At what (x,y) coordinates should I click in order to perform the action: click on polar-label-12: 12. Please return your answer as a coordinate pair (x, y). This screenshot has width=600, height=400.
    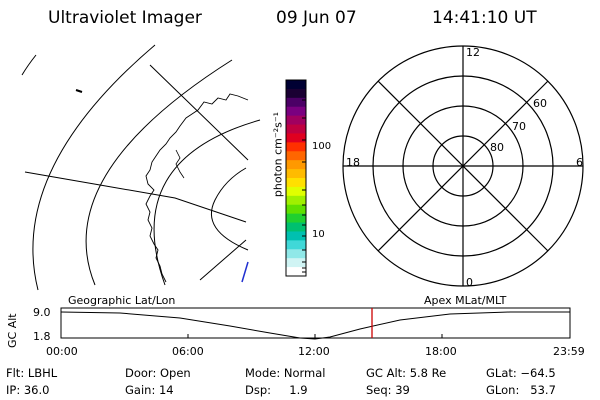
    Looking at the image, I should click on (473, 52).